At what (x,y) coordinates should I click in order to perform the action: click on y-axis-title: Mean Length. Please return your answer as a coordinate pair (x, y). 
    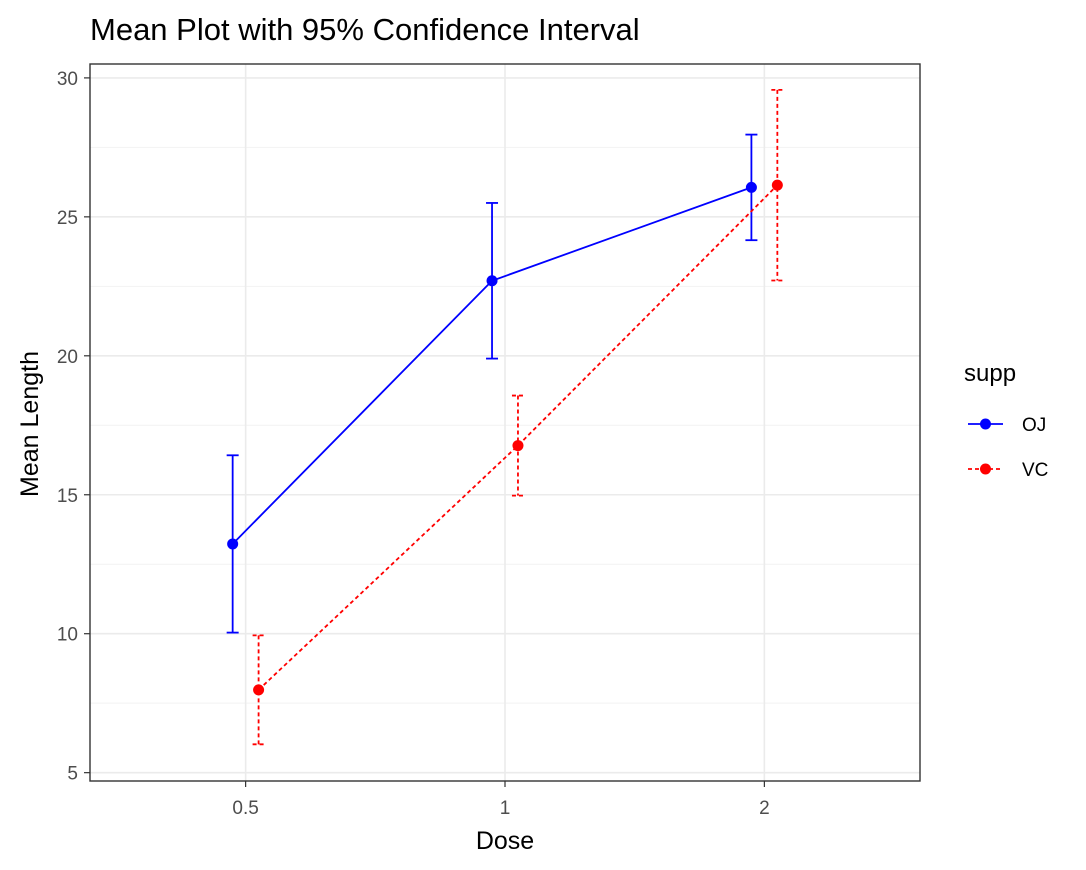
    Looking at the image, I should click on (30, 424).